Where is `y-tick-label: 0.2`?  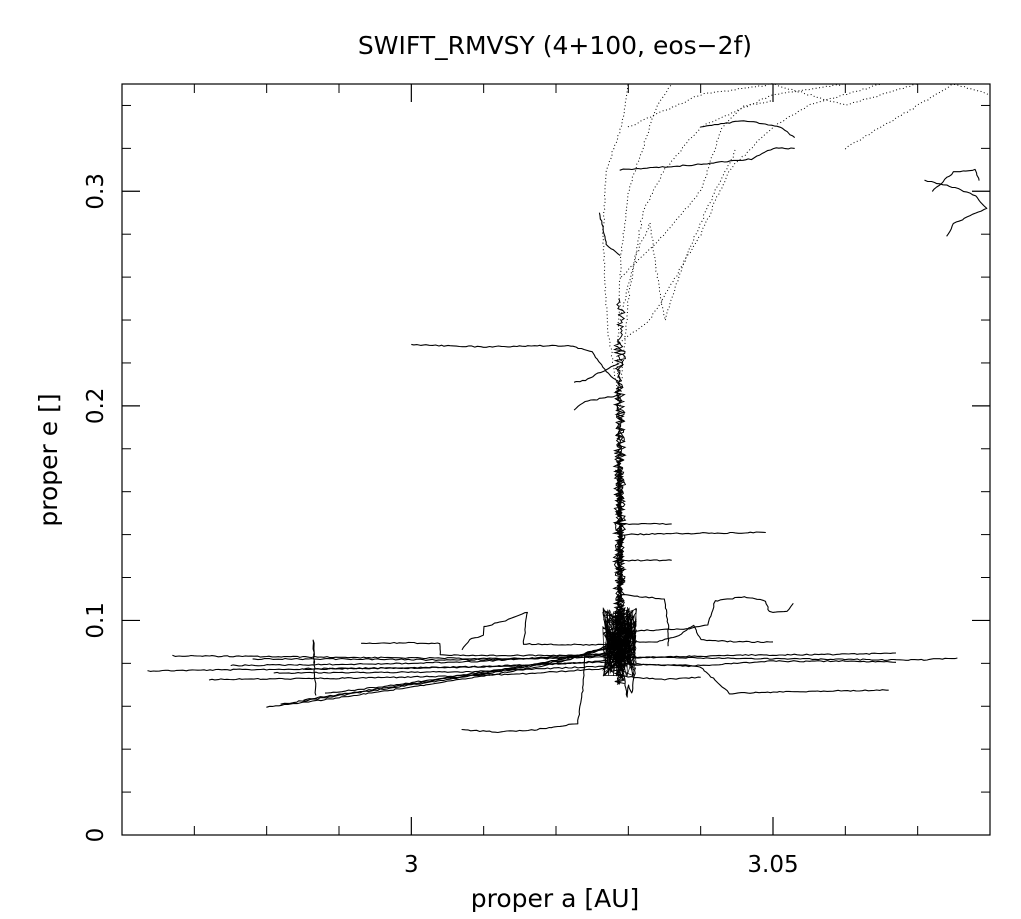 y-tick-label: 0.2 is located at coordinates (96, 406).